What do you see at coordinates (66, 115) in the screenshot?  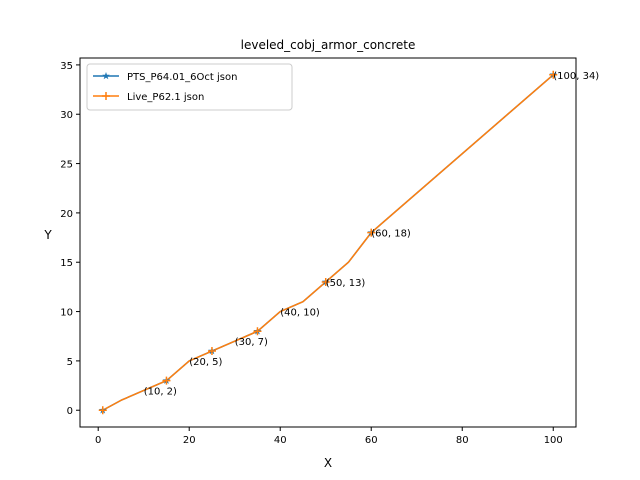 I see `y-tick-label: 30` at bounding box center [66, 115].